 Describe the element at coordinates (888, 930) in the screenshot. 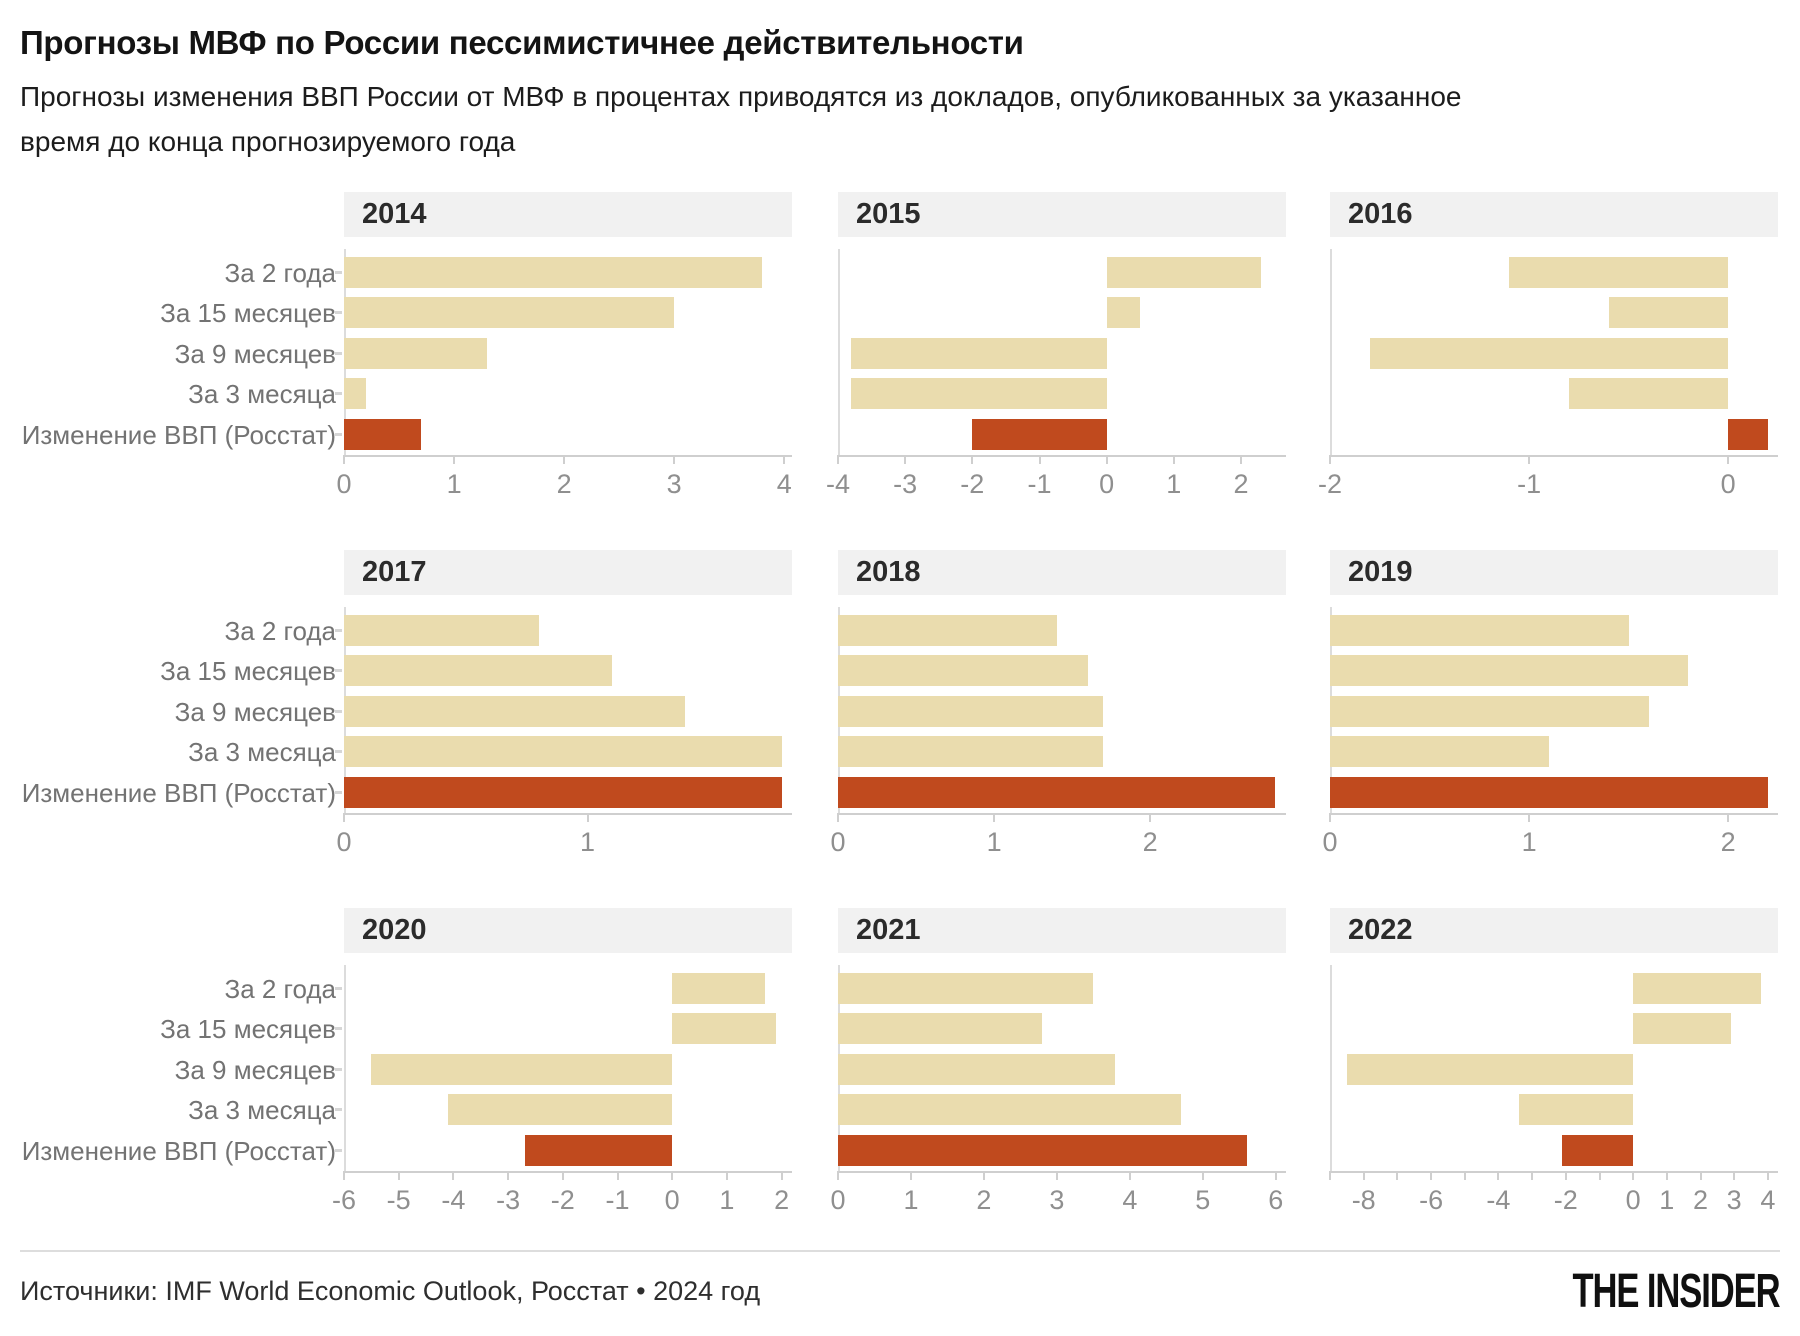

I see `panel-year-label: 2021` at that location.